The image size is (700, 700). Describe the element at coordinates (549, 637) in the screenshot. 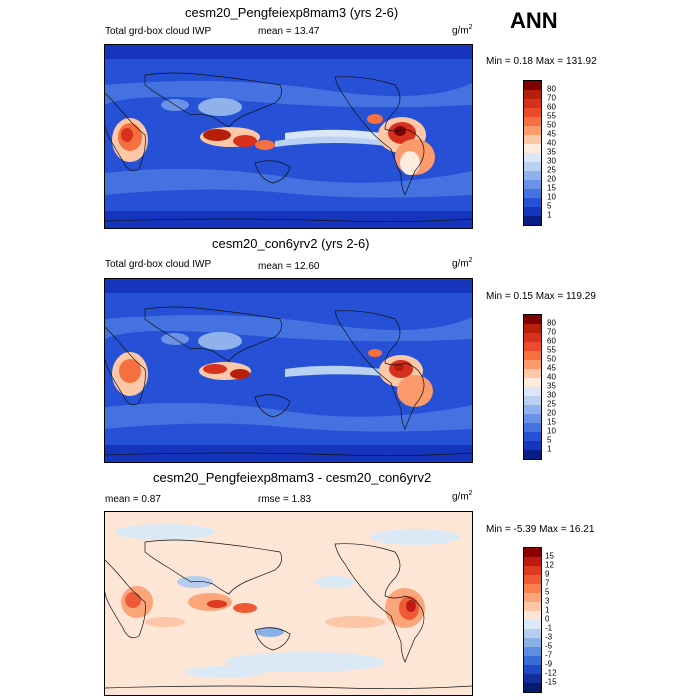

I see `colorbar-label: -3` at that location.